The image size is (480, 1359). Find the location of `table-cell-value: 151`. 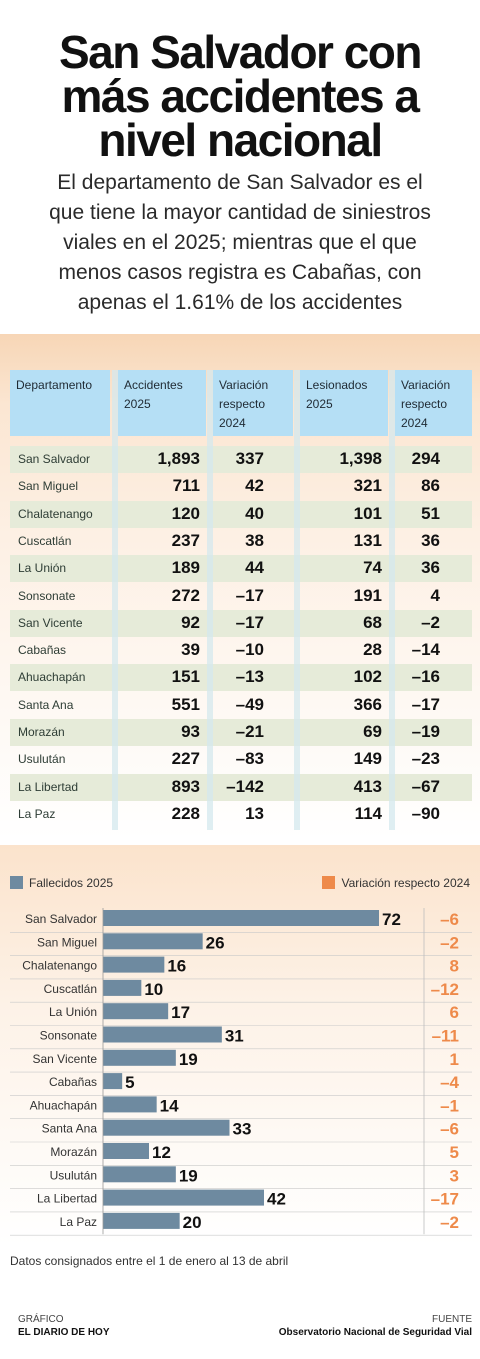

table-cell-value: 151 is located at coordinates (185, 677).